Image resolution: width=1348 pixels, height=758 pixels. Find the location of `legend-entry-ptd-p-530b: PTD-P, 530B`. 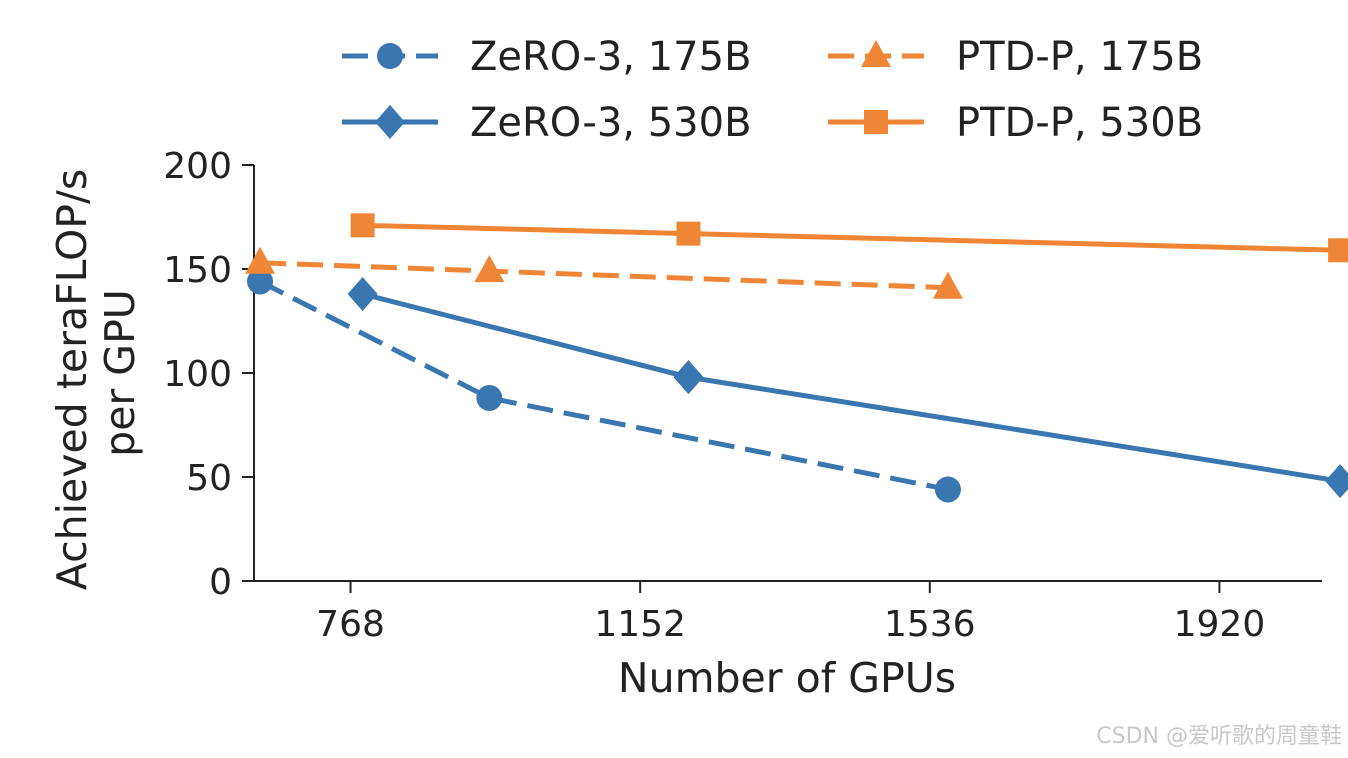

legend-entry-ptd-p-530b: PTD-P, 530B is located at coordinates (1015, 123).